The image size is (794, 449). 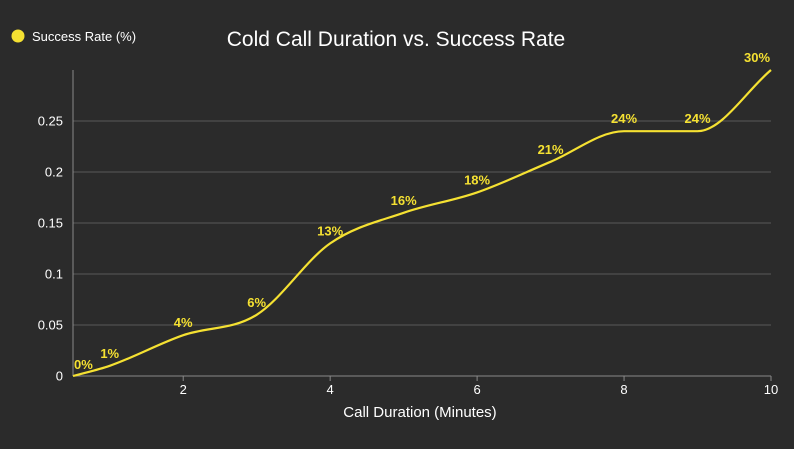 I want to click on x-tick-label: 4, so click(x=330, y=389).